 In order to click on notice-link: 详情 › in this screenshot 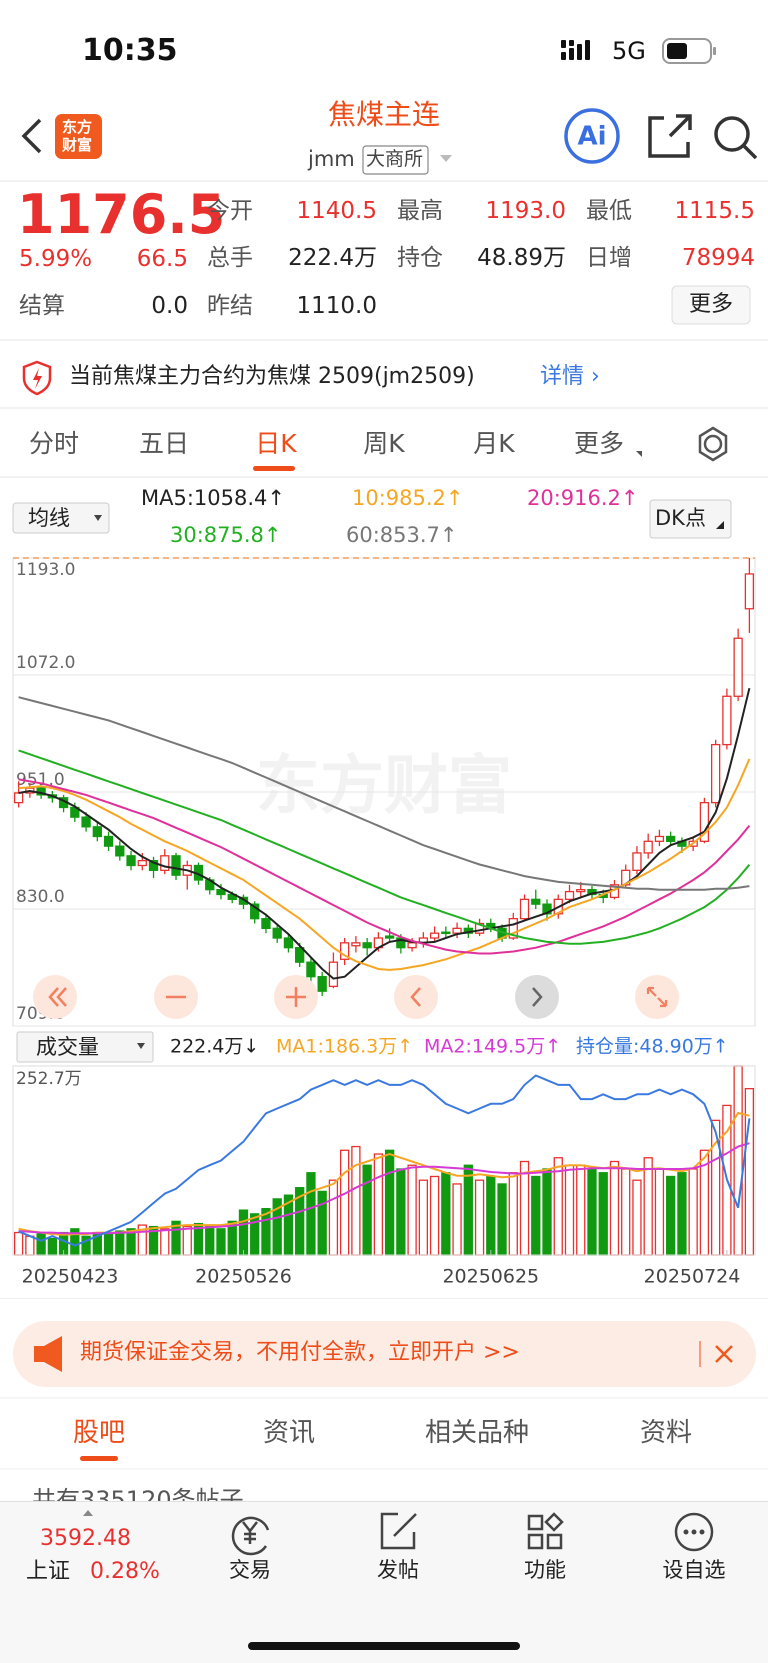, I will do `click(570, 376)`.